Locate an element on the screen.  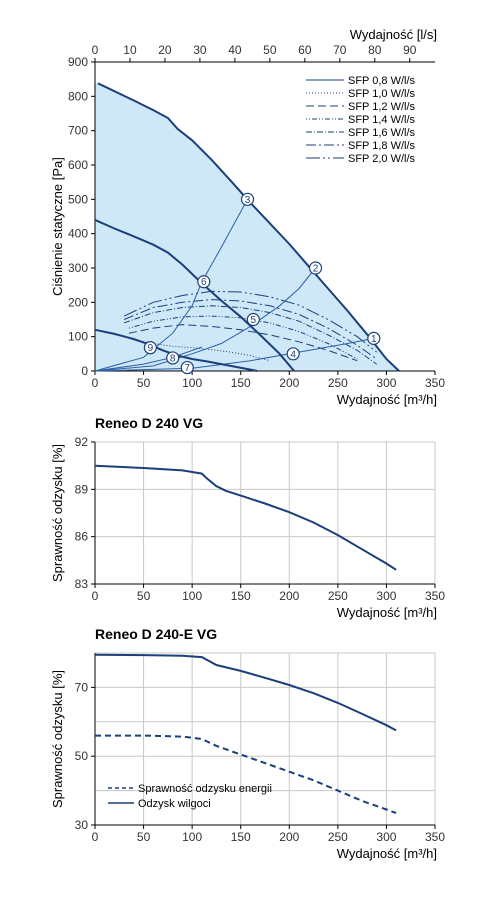
y-tick-label: 50 is located at coordinates (82, 756).